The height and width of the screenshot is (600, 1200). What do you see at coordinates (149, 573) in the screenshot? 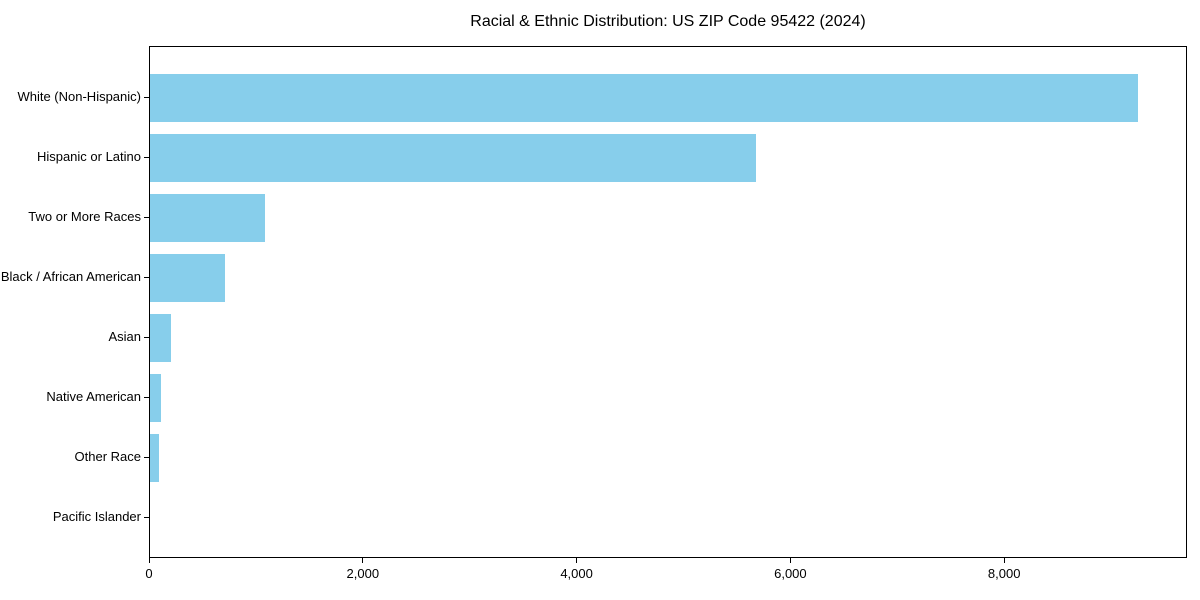
I see `x-tick-label: 0` at bounding box center [149, 573].